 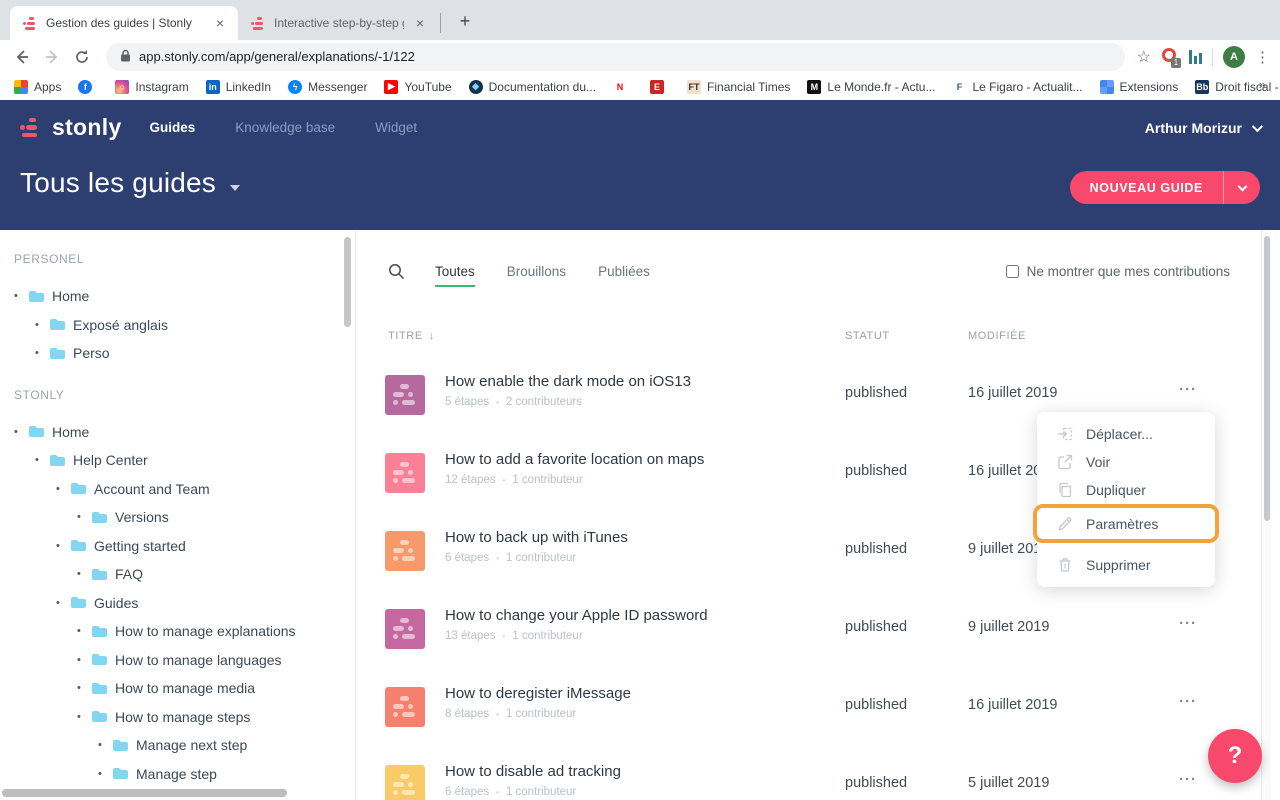 What do you see at coordinates (1235, 756) in the screenshot?
I see `help-button: ?` at bounding box center [1235, 756].